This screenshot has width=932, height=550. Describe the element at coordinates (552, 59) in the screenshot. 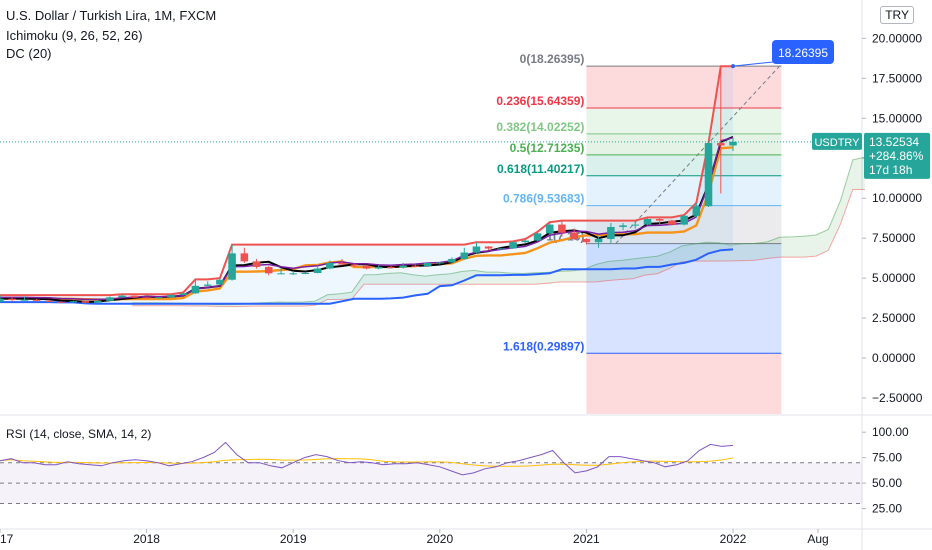

I see `fib-label: 0(18.26395)` at that location.